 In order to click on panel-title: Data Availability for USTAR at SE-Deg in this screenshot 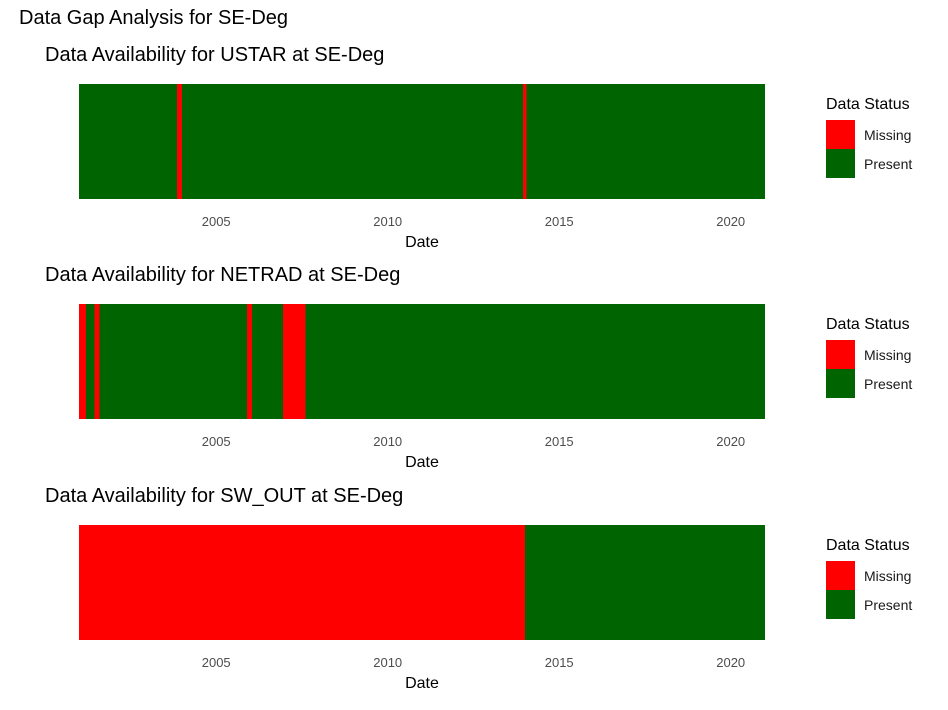, I will do `click(215, 55)`.